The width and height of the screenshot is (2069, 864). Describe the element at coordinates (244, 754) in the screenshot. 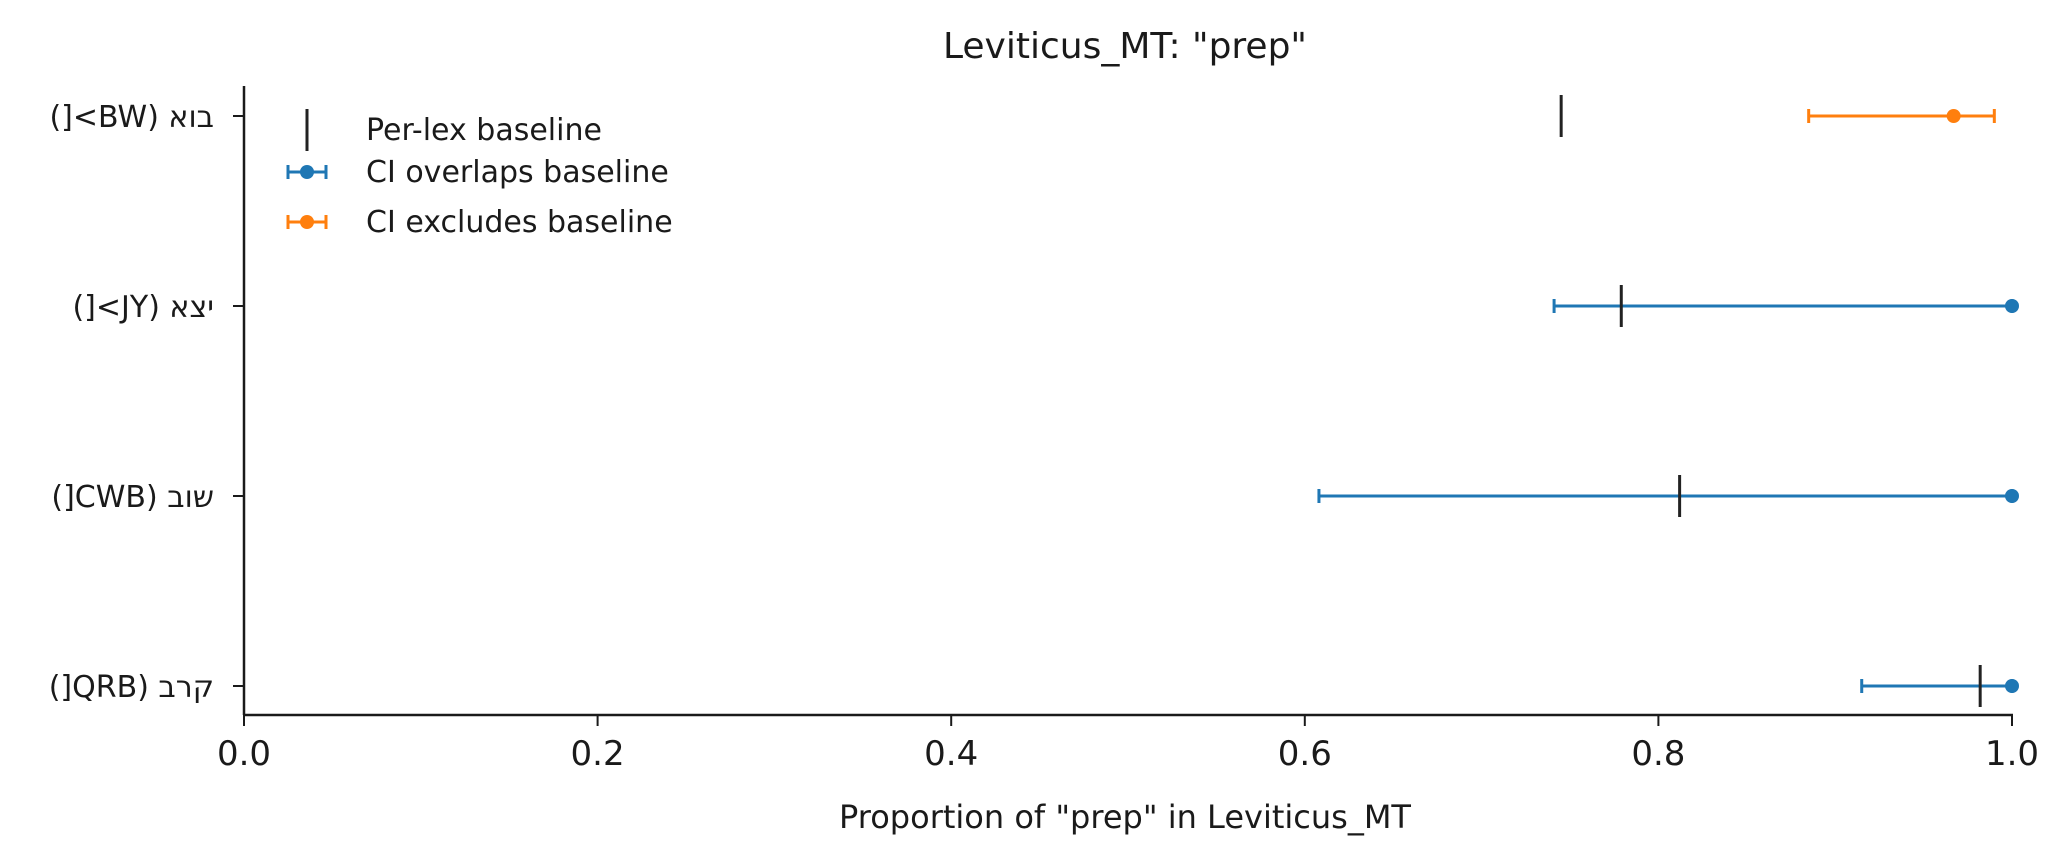

I see `x-tick-label: 0.0` at that location.